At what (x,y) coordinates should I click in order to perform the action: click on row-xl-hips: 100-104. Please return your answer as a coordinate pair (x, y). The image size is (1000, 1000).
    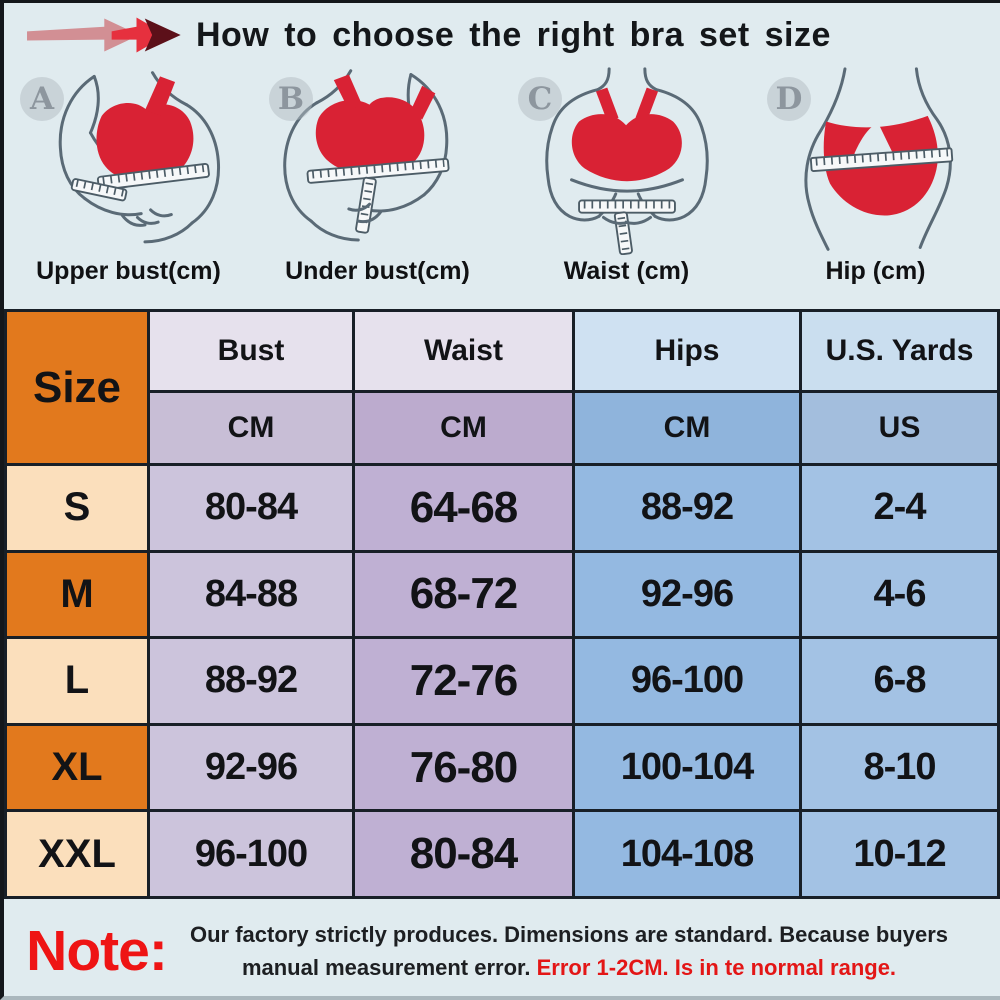
    Looking at the image, I should click on (687, 767).